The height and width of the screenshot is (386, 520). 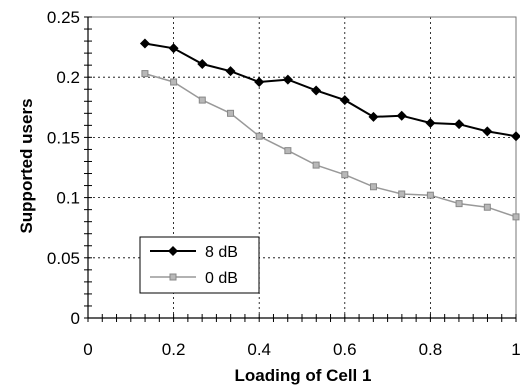 I want to click on y-axis-title: Supported users, so click(x=26, y=165).